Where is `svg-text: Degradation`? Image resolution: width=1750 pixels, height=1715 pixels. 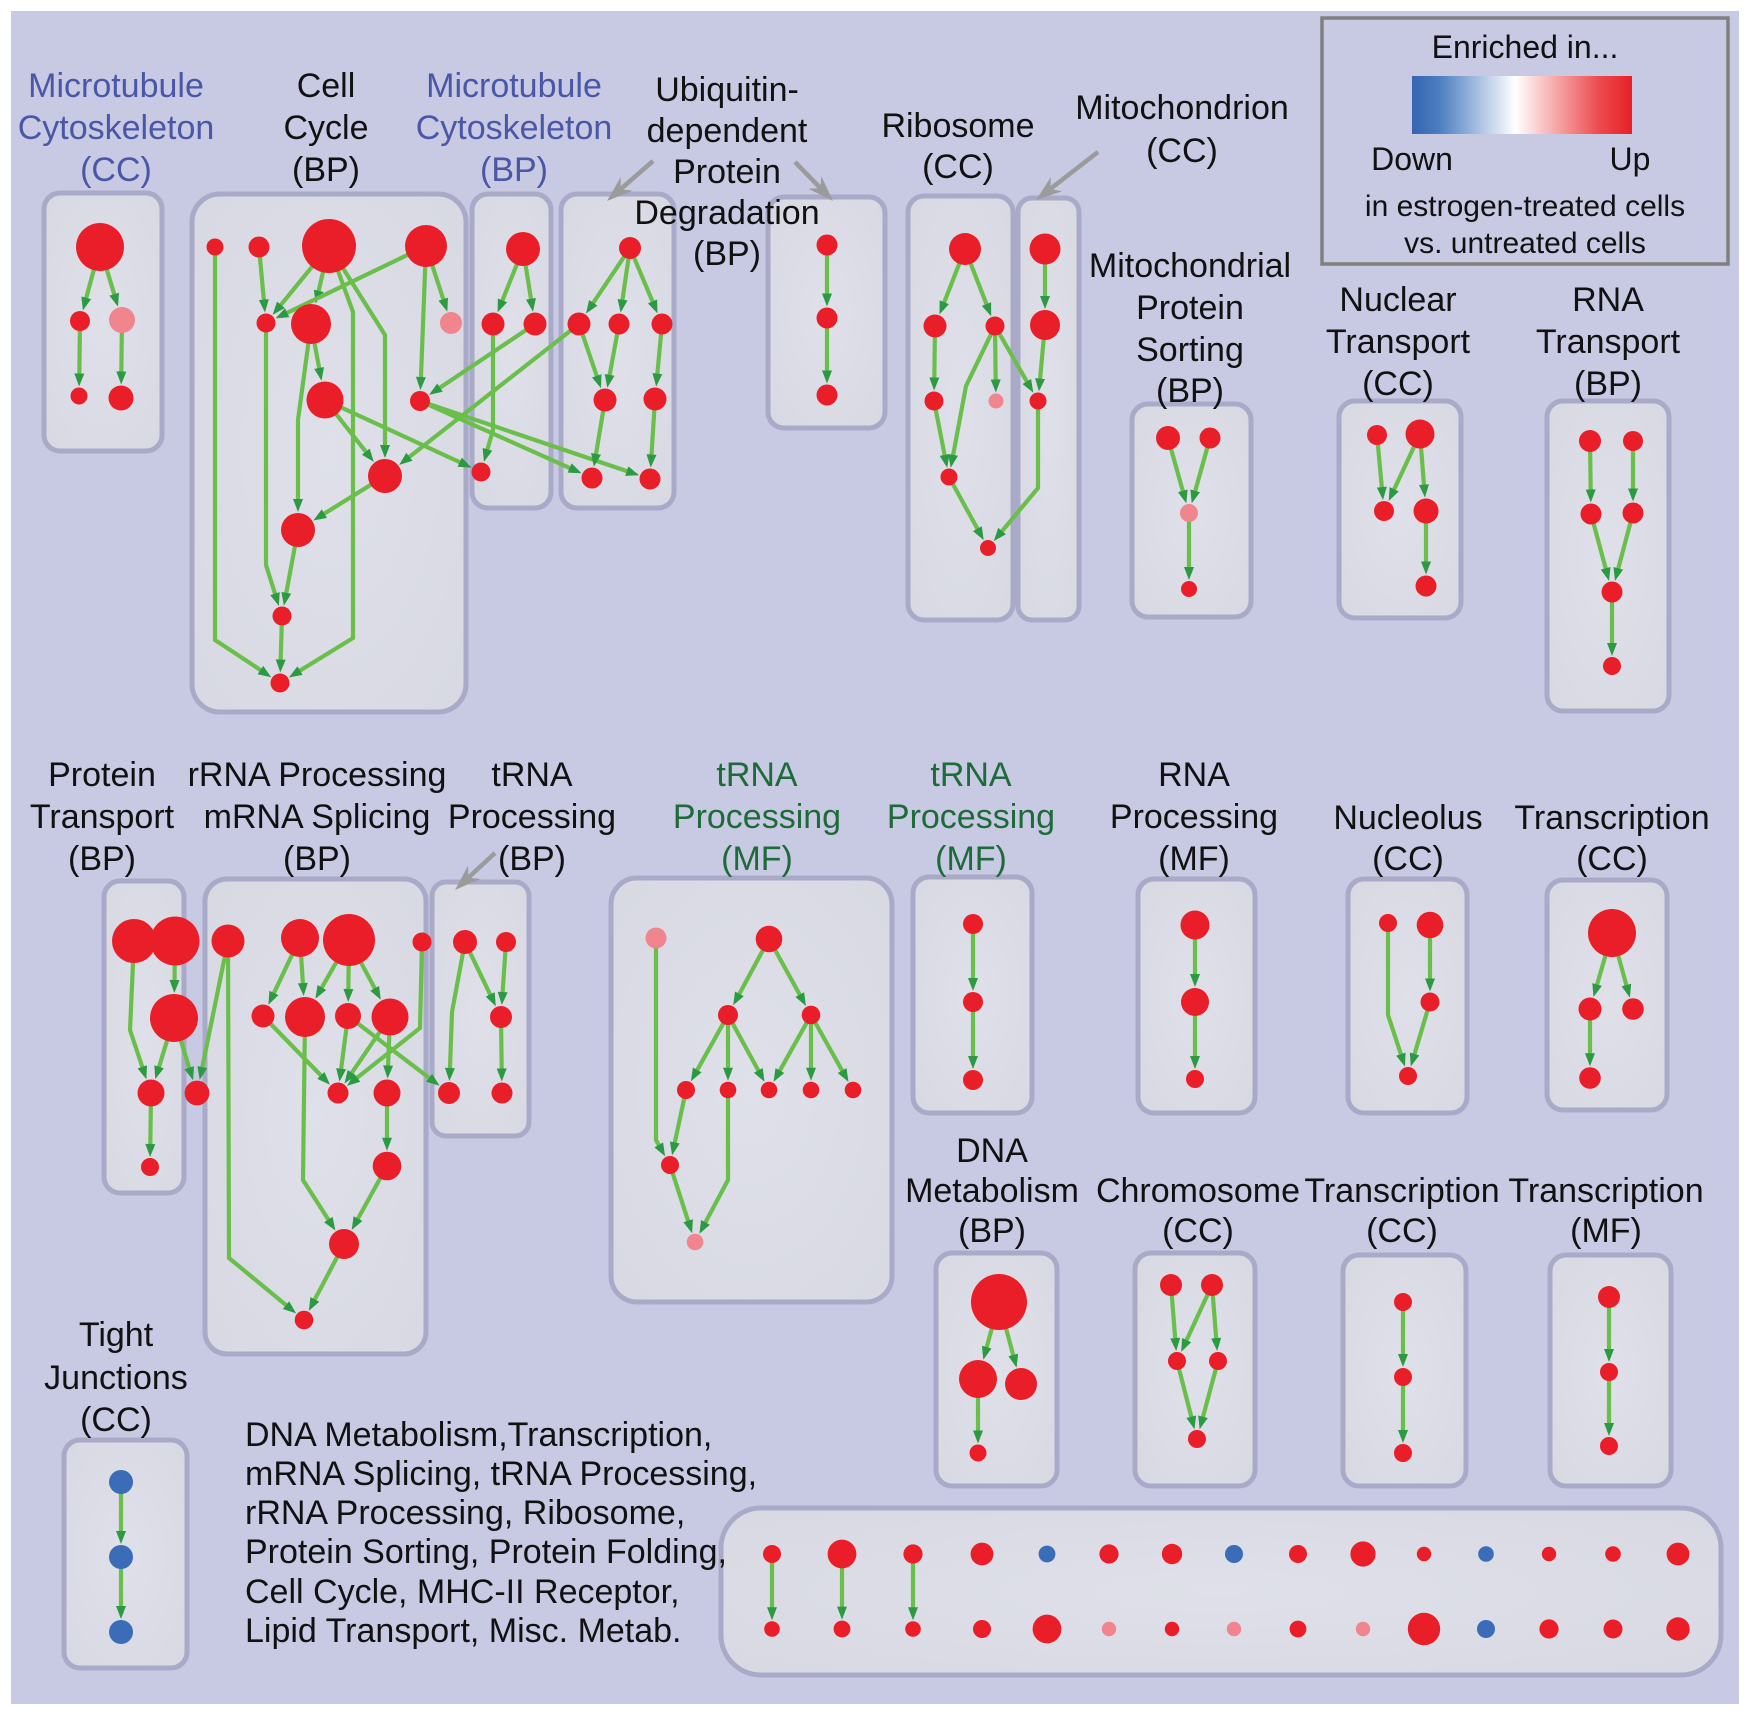
svg-text: Degradation is located at coordinates (726, 213).